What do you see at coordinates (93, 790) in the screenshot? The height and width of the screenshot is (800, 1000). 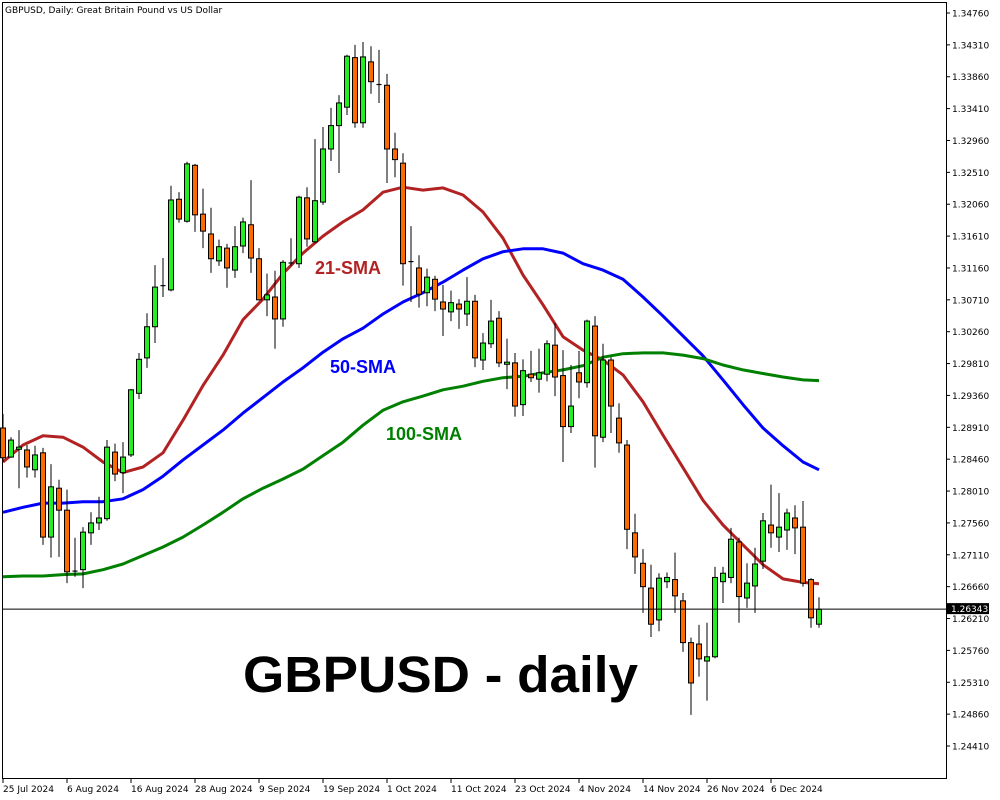 I see `x-tick-label: 6 Aug 2024` at bounding box center [93, 790].